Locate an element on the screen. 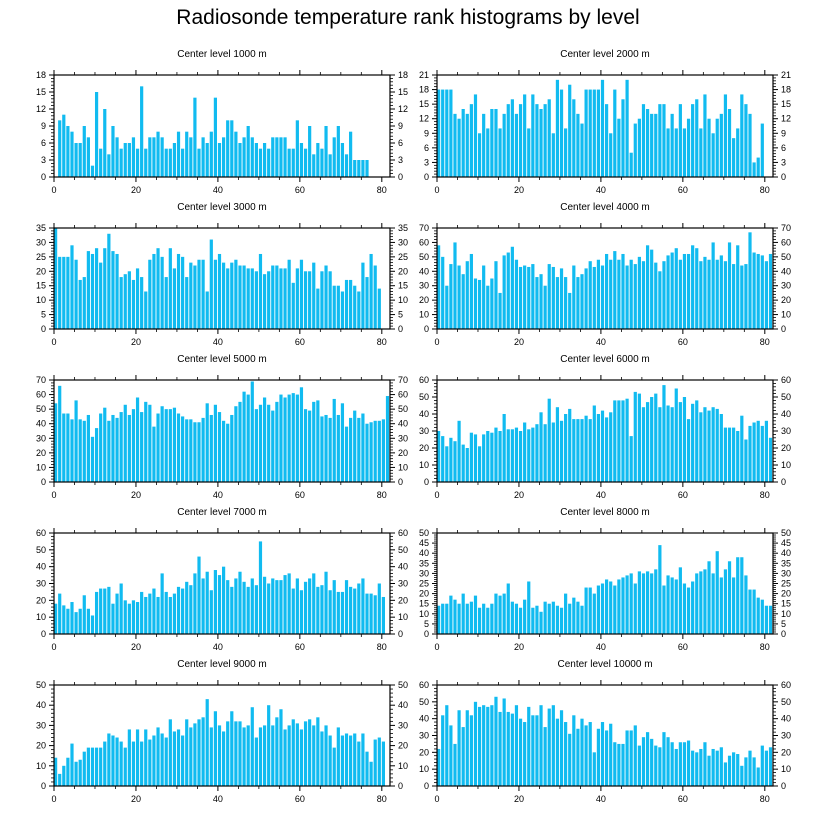 The height and width of the screenshot is (824, 816). y-tick-label: 70 is located at coordinates (424, 228).